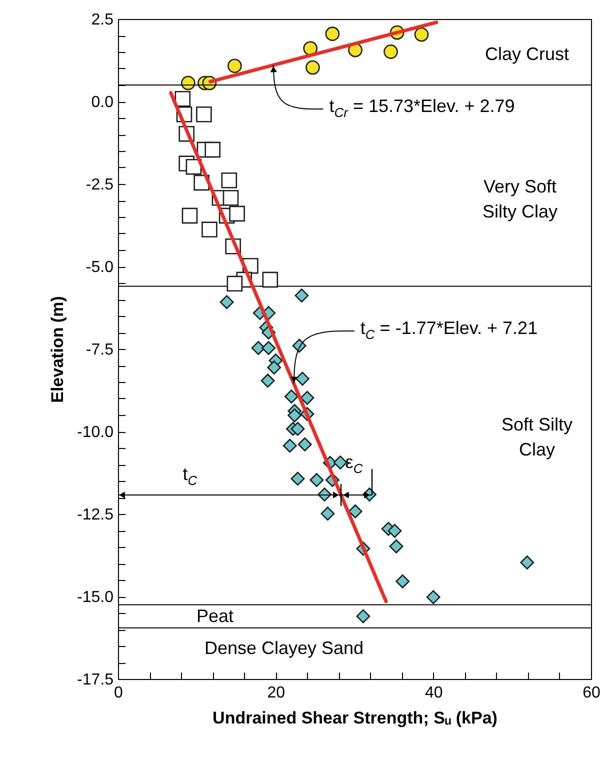 Image resolution: width=613 pixels, height=757 pixels. I want to click on annotation: Very Soft Silty Clay, so click(520, 199).